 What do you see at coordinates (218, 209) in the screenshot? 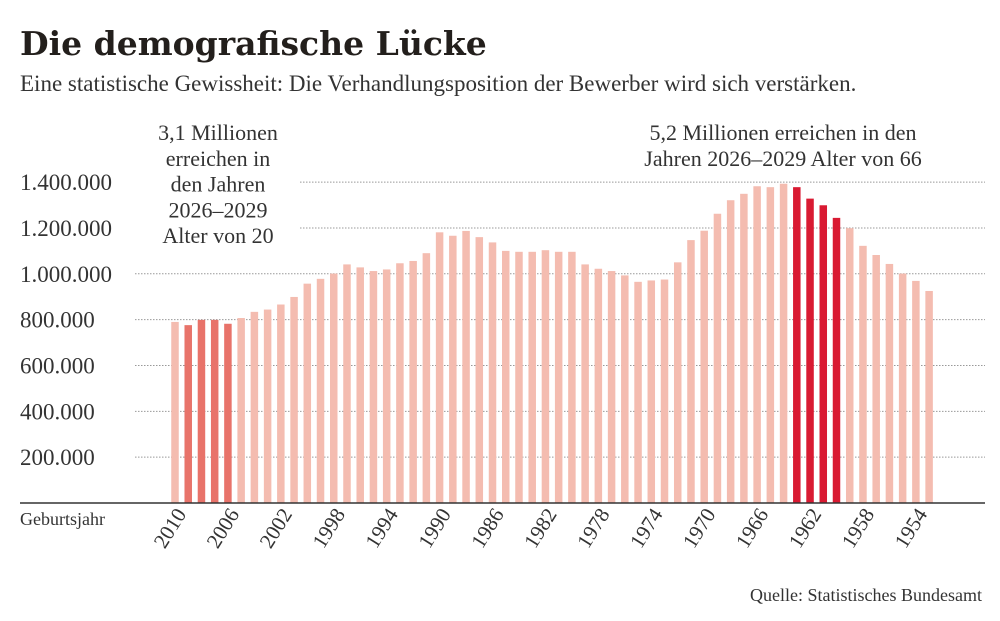
I see `annotation-line: 2026–2029` at bounding box center [218, 209].